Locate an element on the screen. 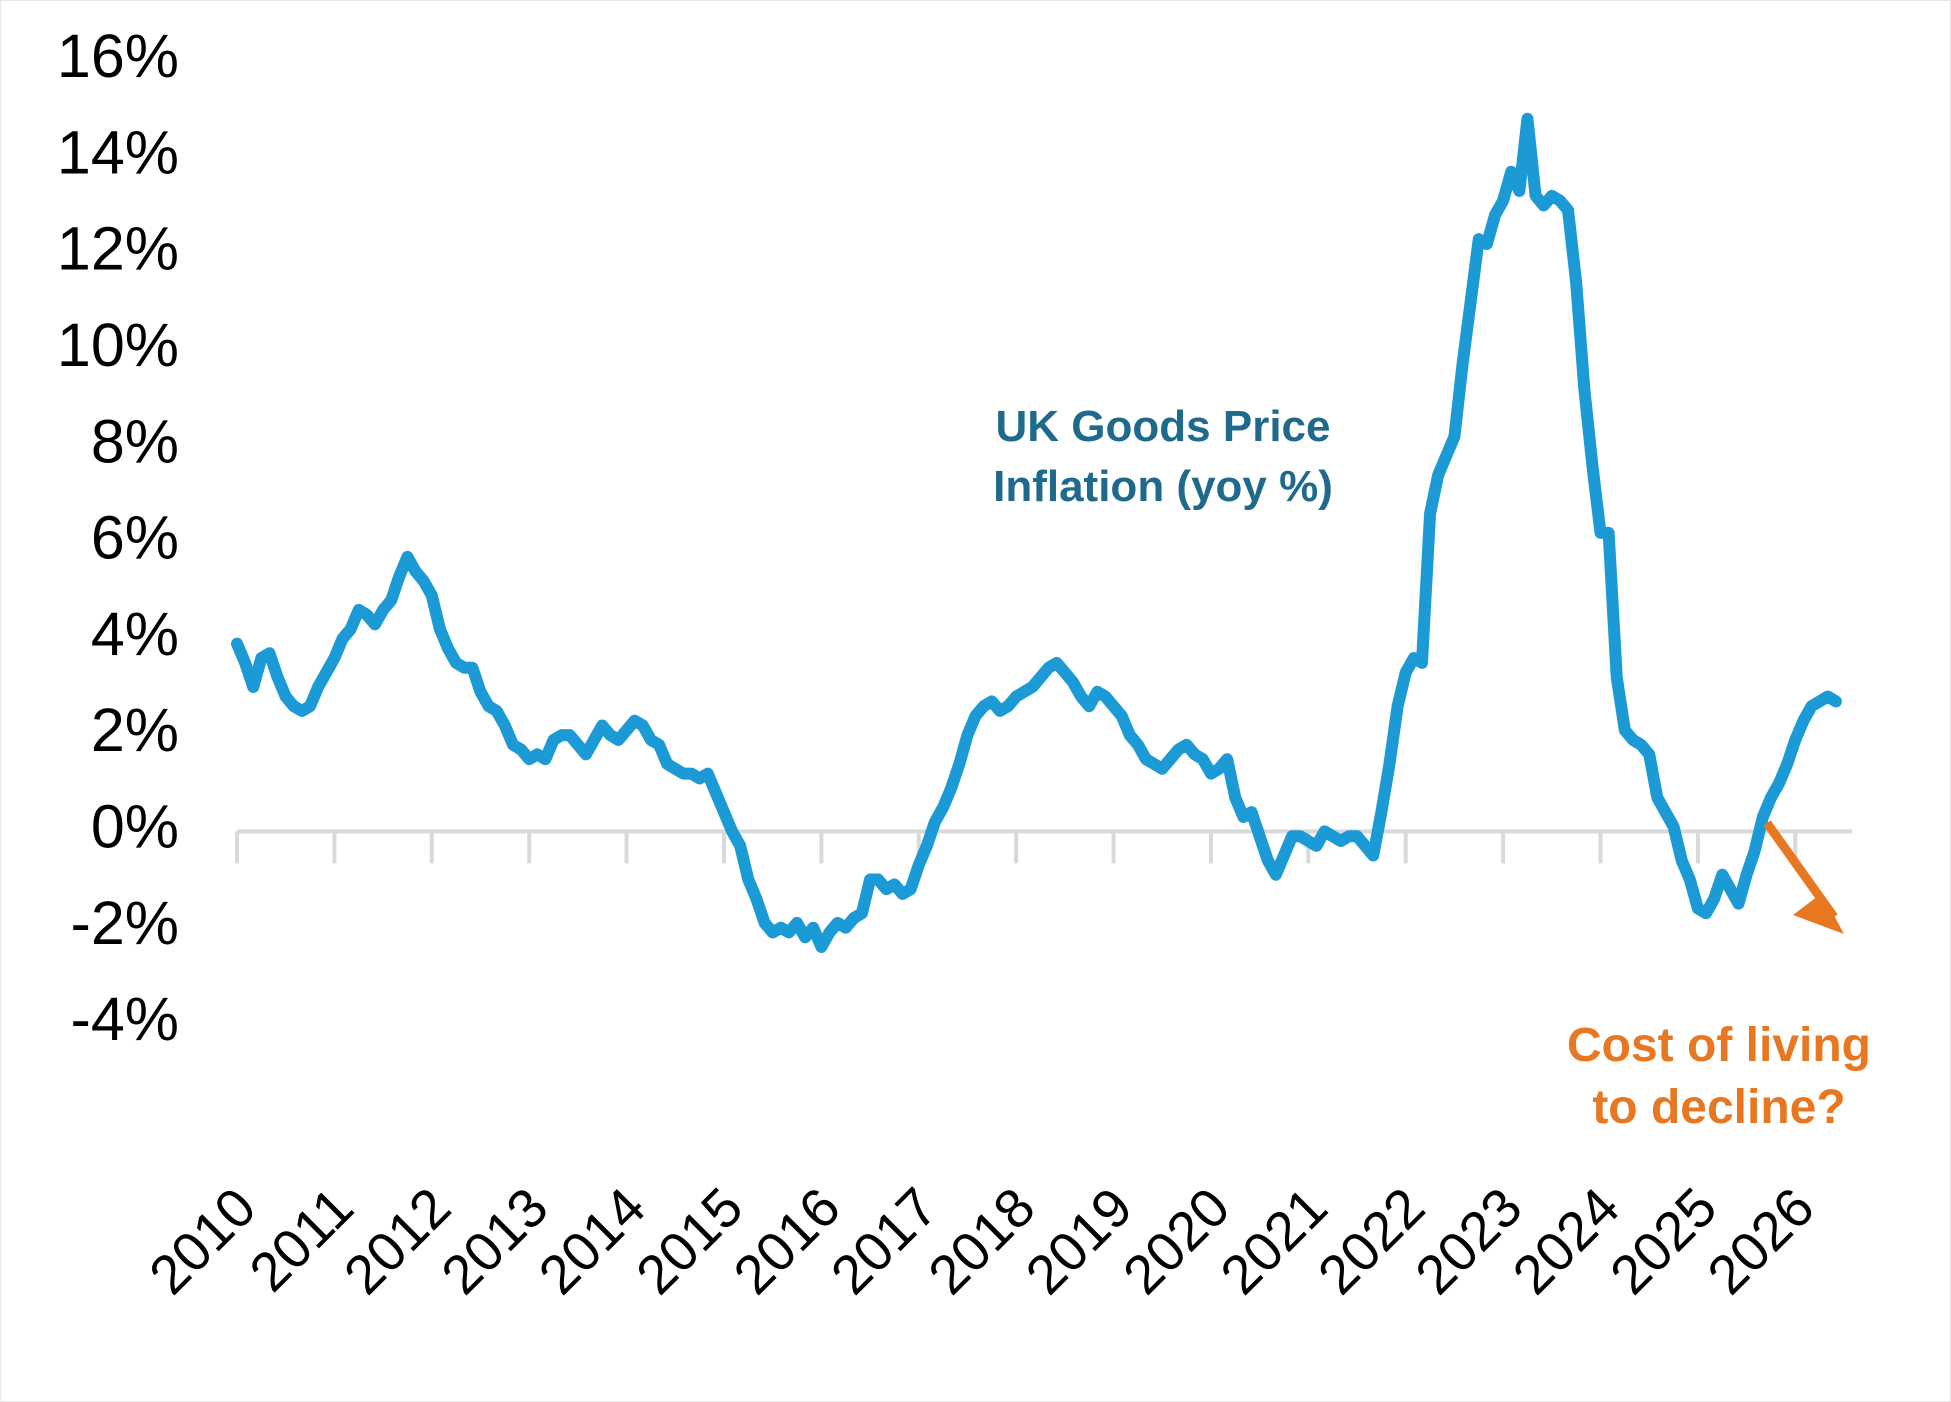 The height and width of the screenshot is (1402, 1951). y-axis-tick-label: 14% is located at coordinates (118, 152).